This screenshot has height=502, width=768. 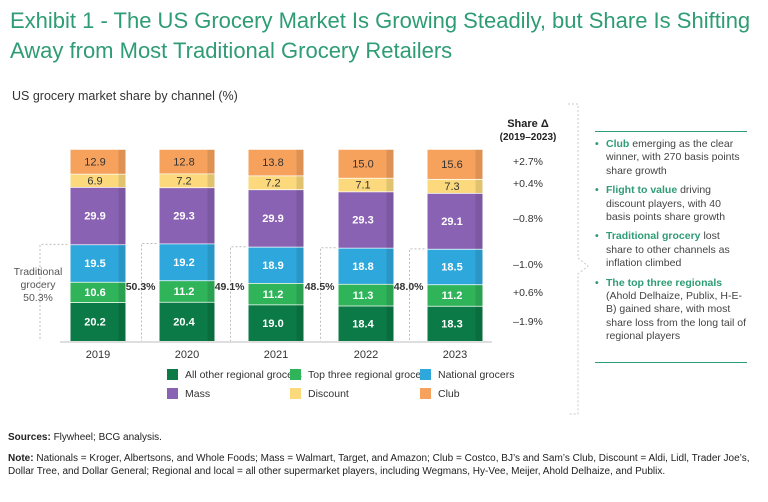 I want to click on note-label: Note:, so click(x=21, y=458).